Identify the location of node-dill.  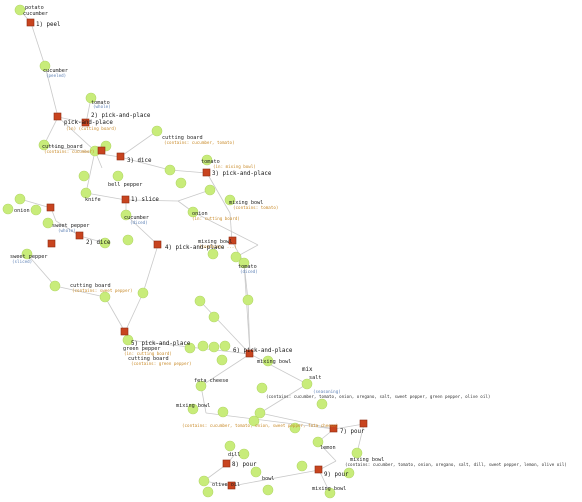
(204, 481).